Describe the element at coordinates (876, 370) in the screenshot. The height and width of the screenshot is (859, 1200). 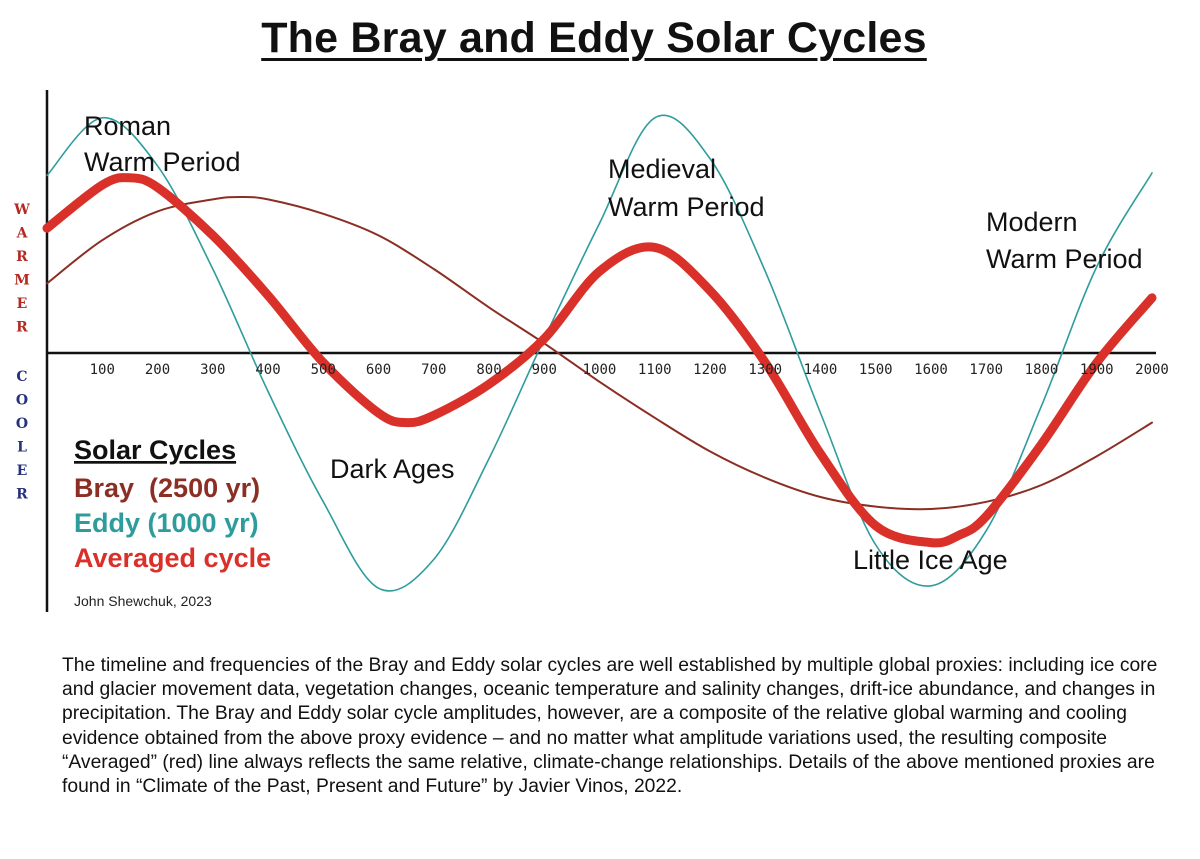
I see `x-tick-label: 1500` at that location.